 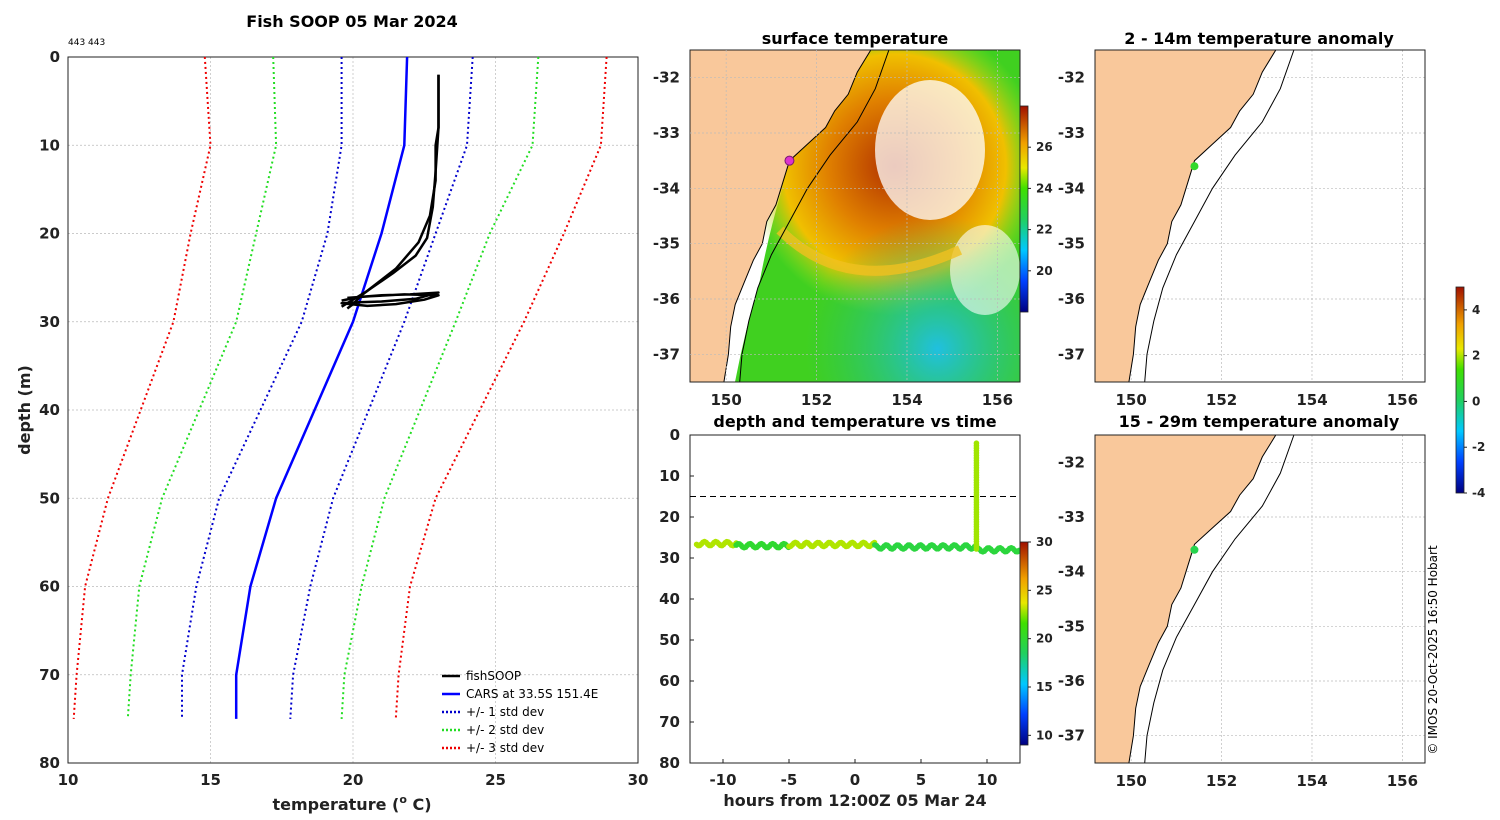 What do you see at coordinates (869, 251) in the screenshot?
I see `sst-front` at bounding box center [869, 251].